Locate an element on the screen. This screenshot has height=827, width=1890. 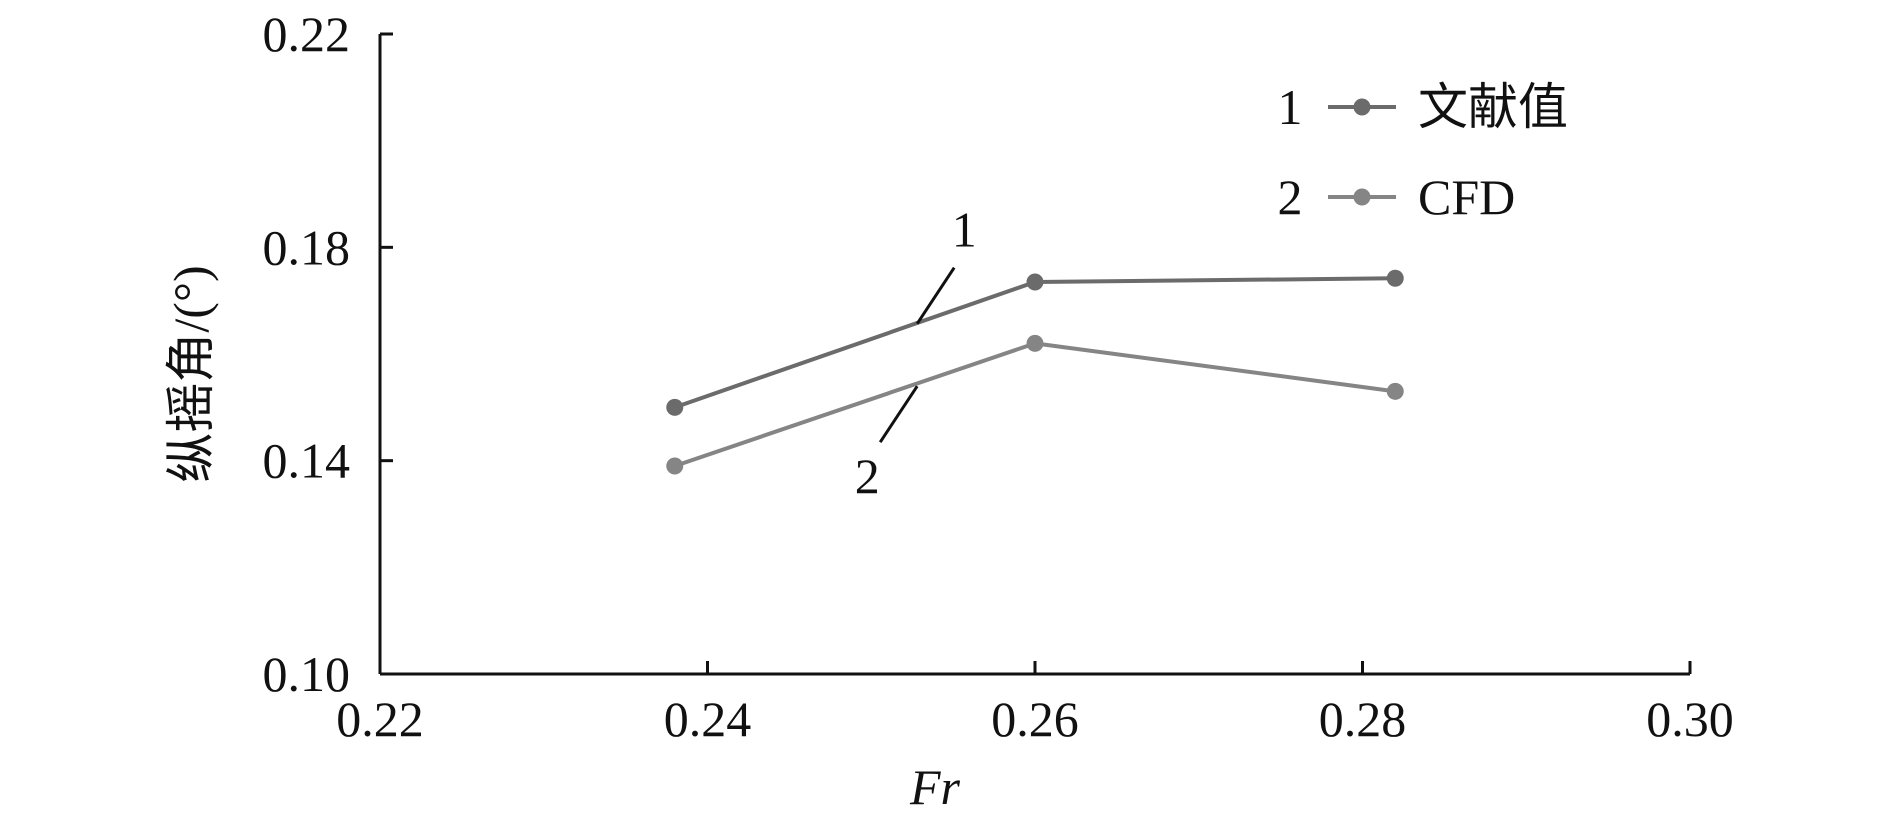
y-tick-label: 0.10 is located at coordinates (307, 674).